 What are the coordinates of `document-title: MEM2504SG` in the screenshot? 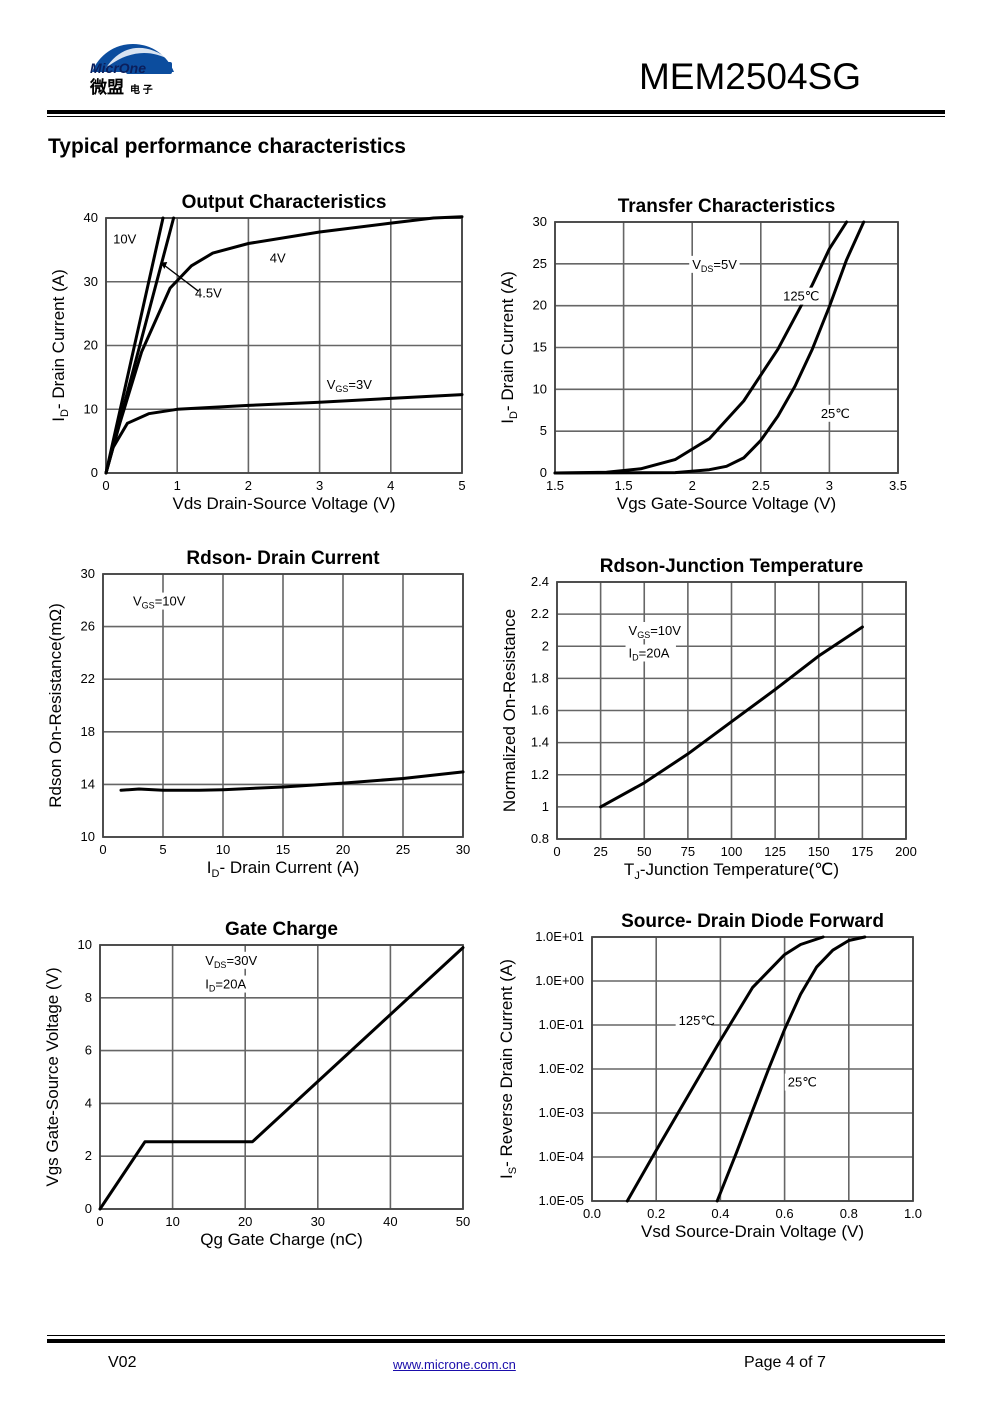 It's located at (750, 76).